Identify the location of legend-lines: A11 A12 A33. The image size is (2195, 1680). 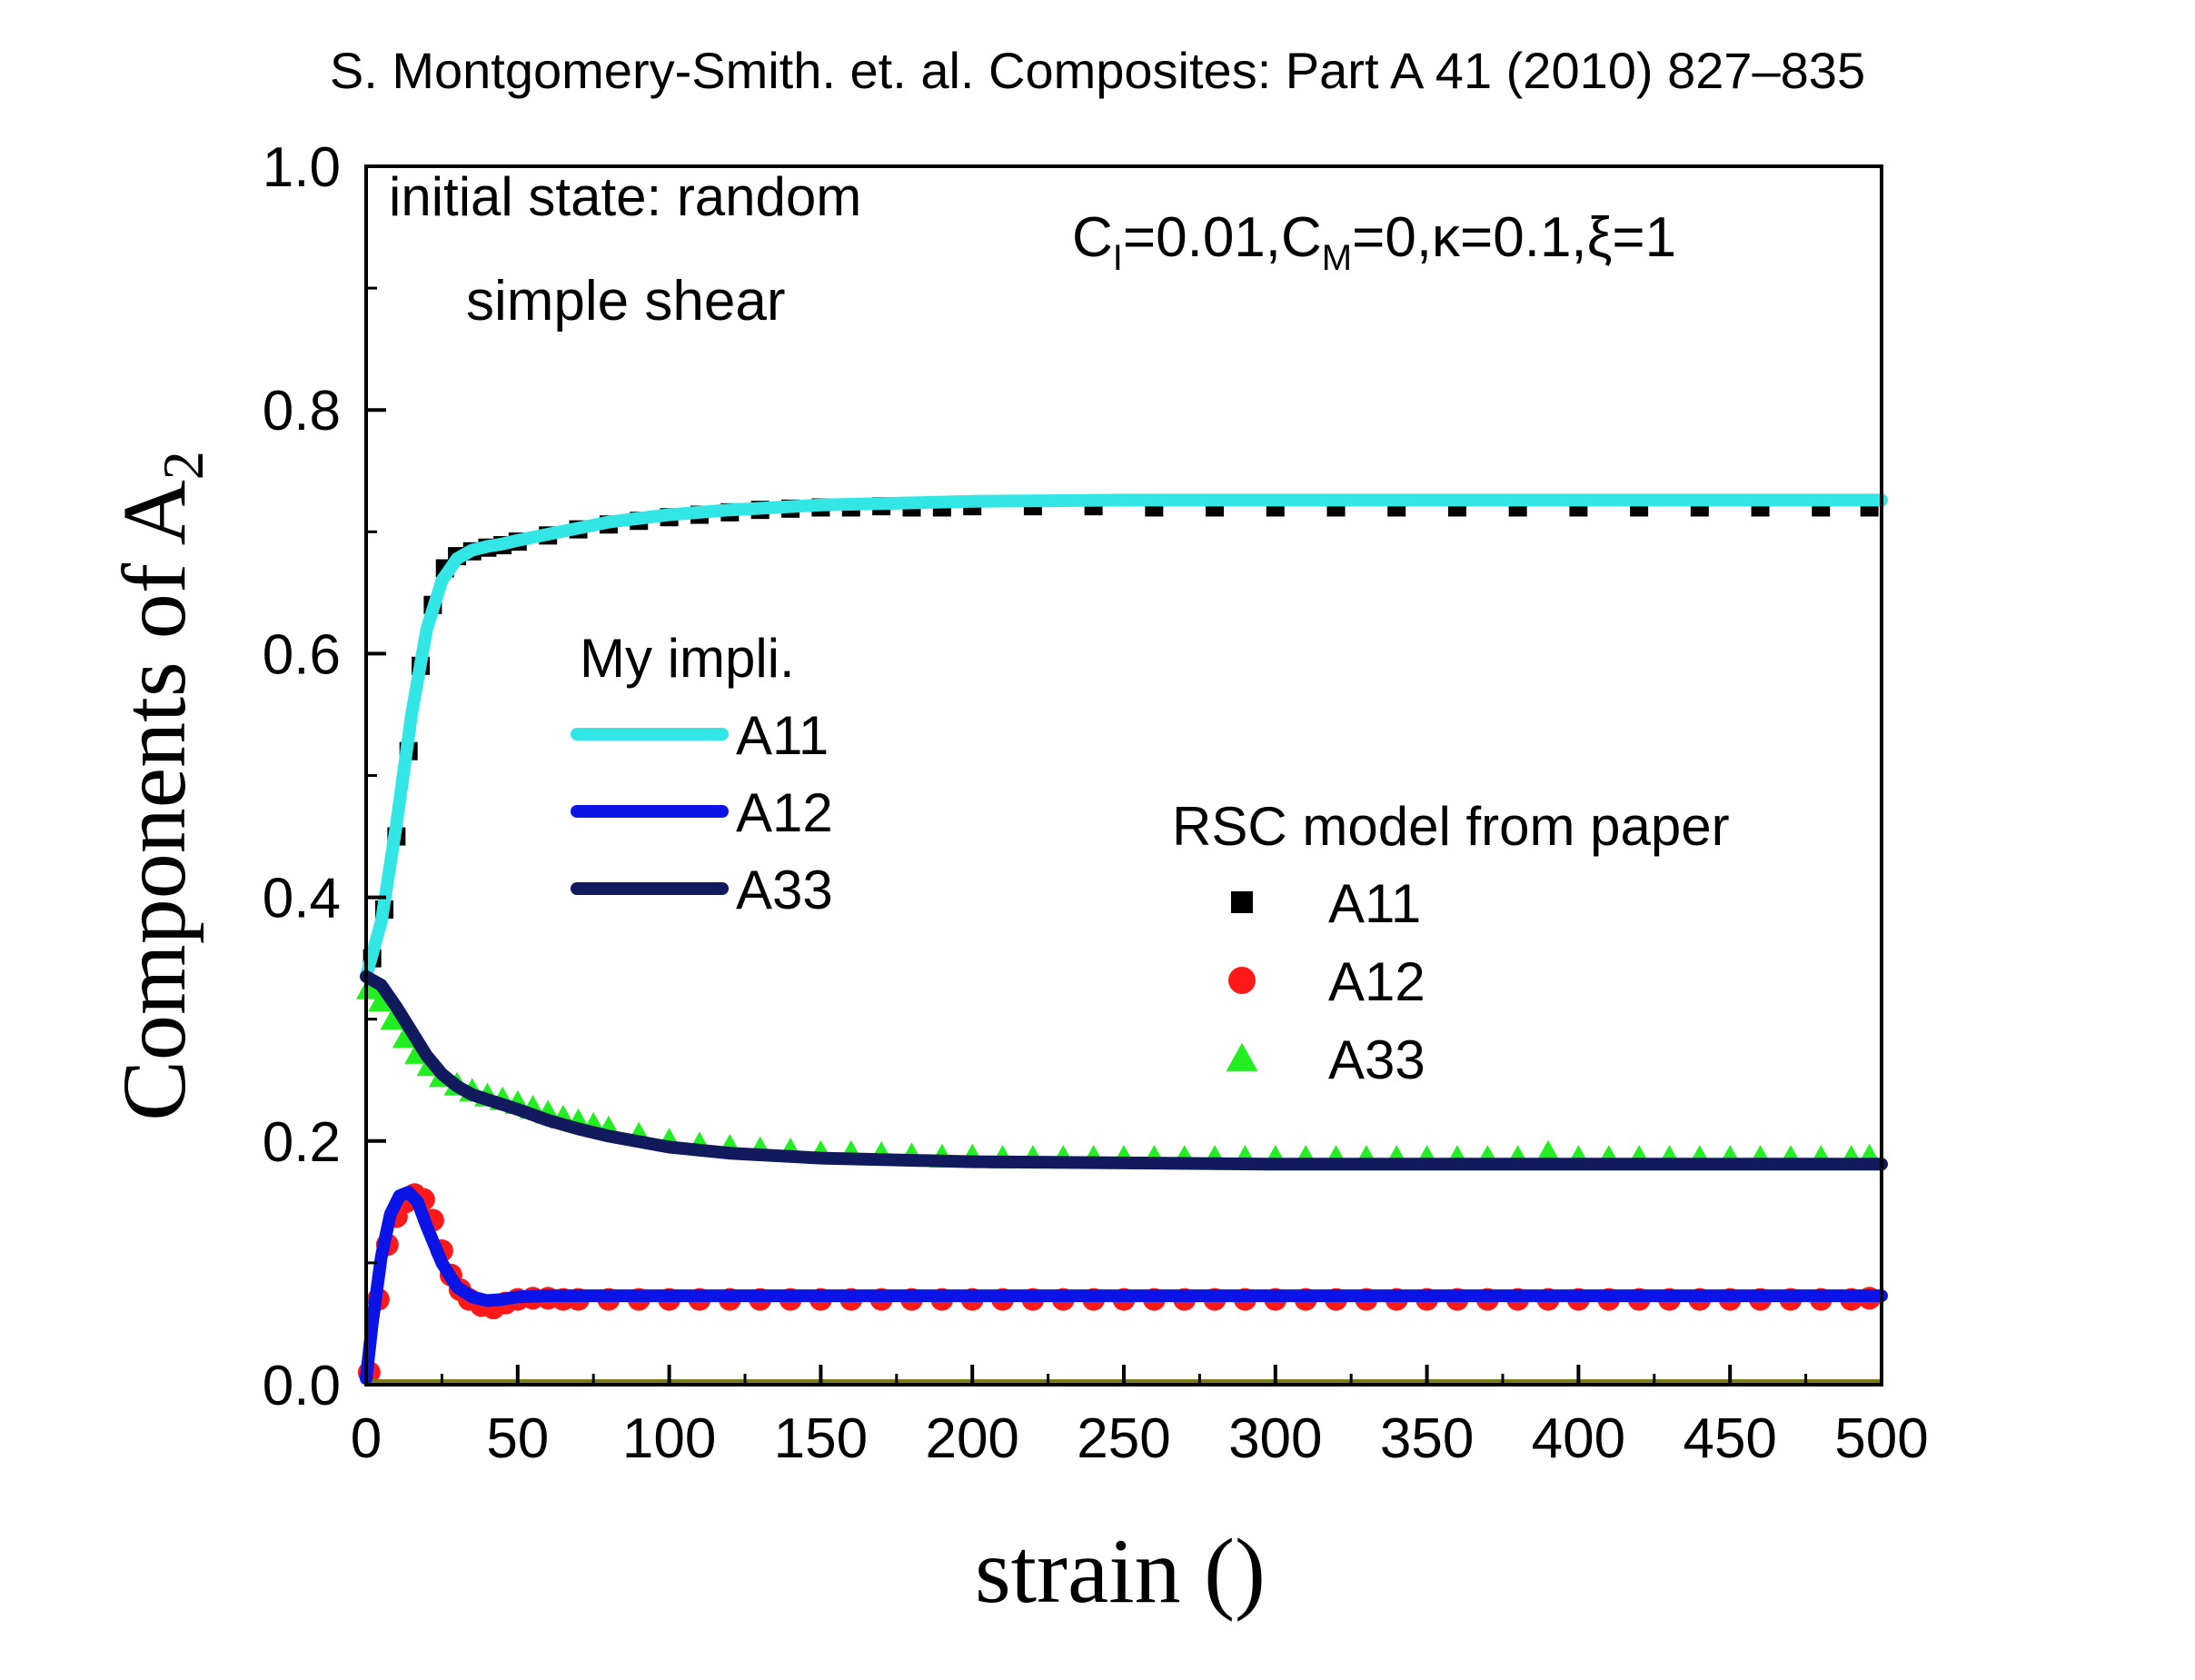
(702, 813).